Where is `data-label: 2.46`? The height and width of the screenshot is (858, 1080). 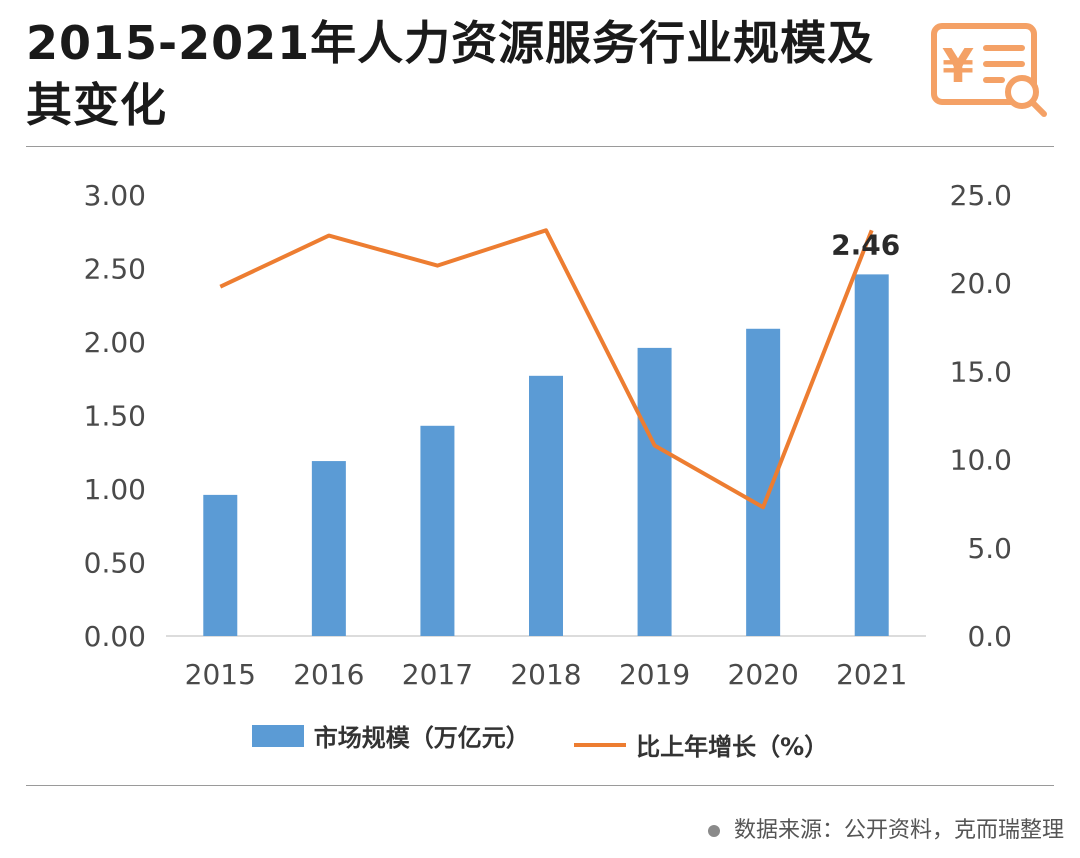
data-label: 2.46 is located at coordinates (865, 244).